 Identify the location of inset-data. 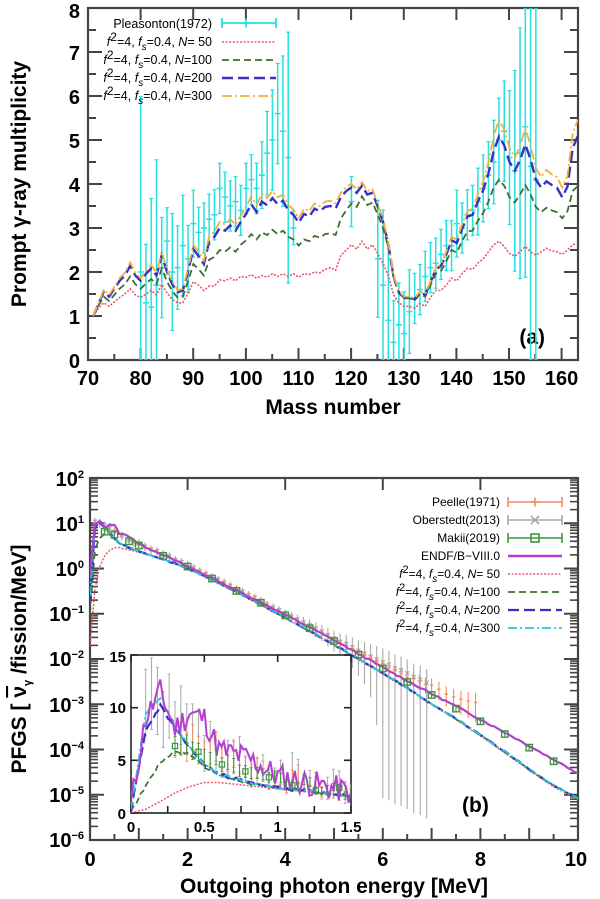
(241, 735).